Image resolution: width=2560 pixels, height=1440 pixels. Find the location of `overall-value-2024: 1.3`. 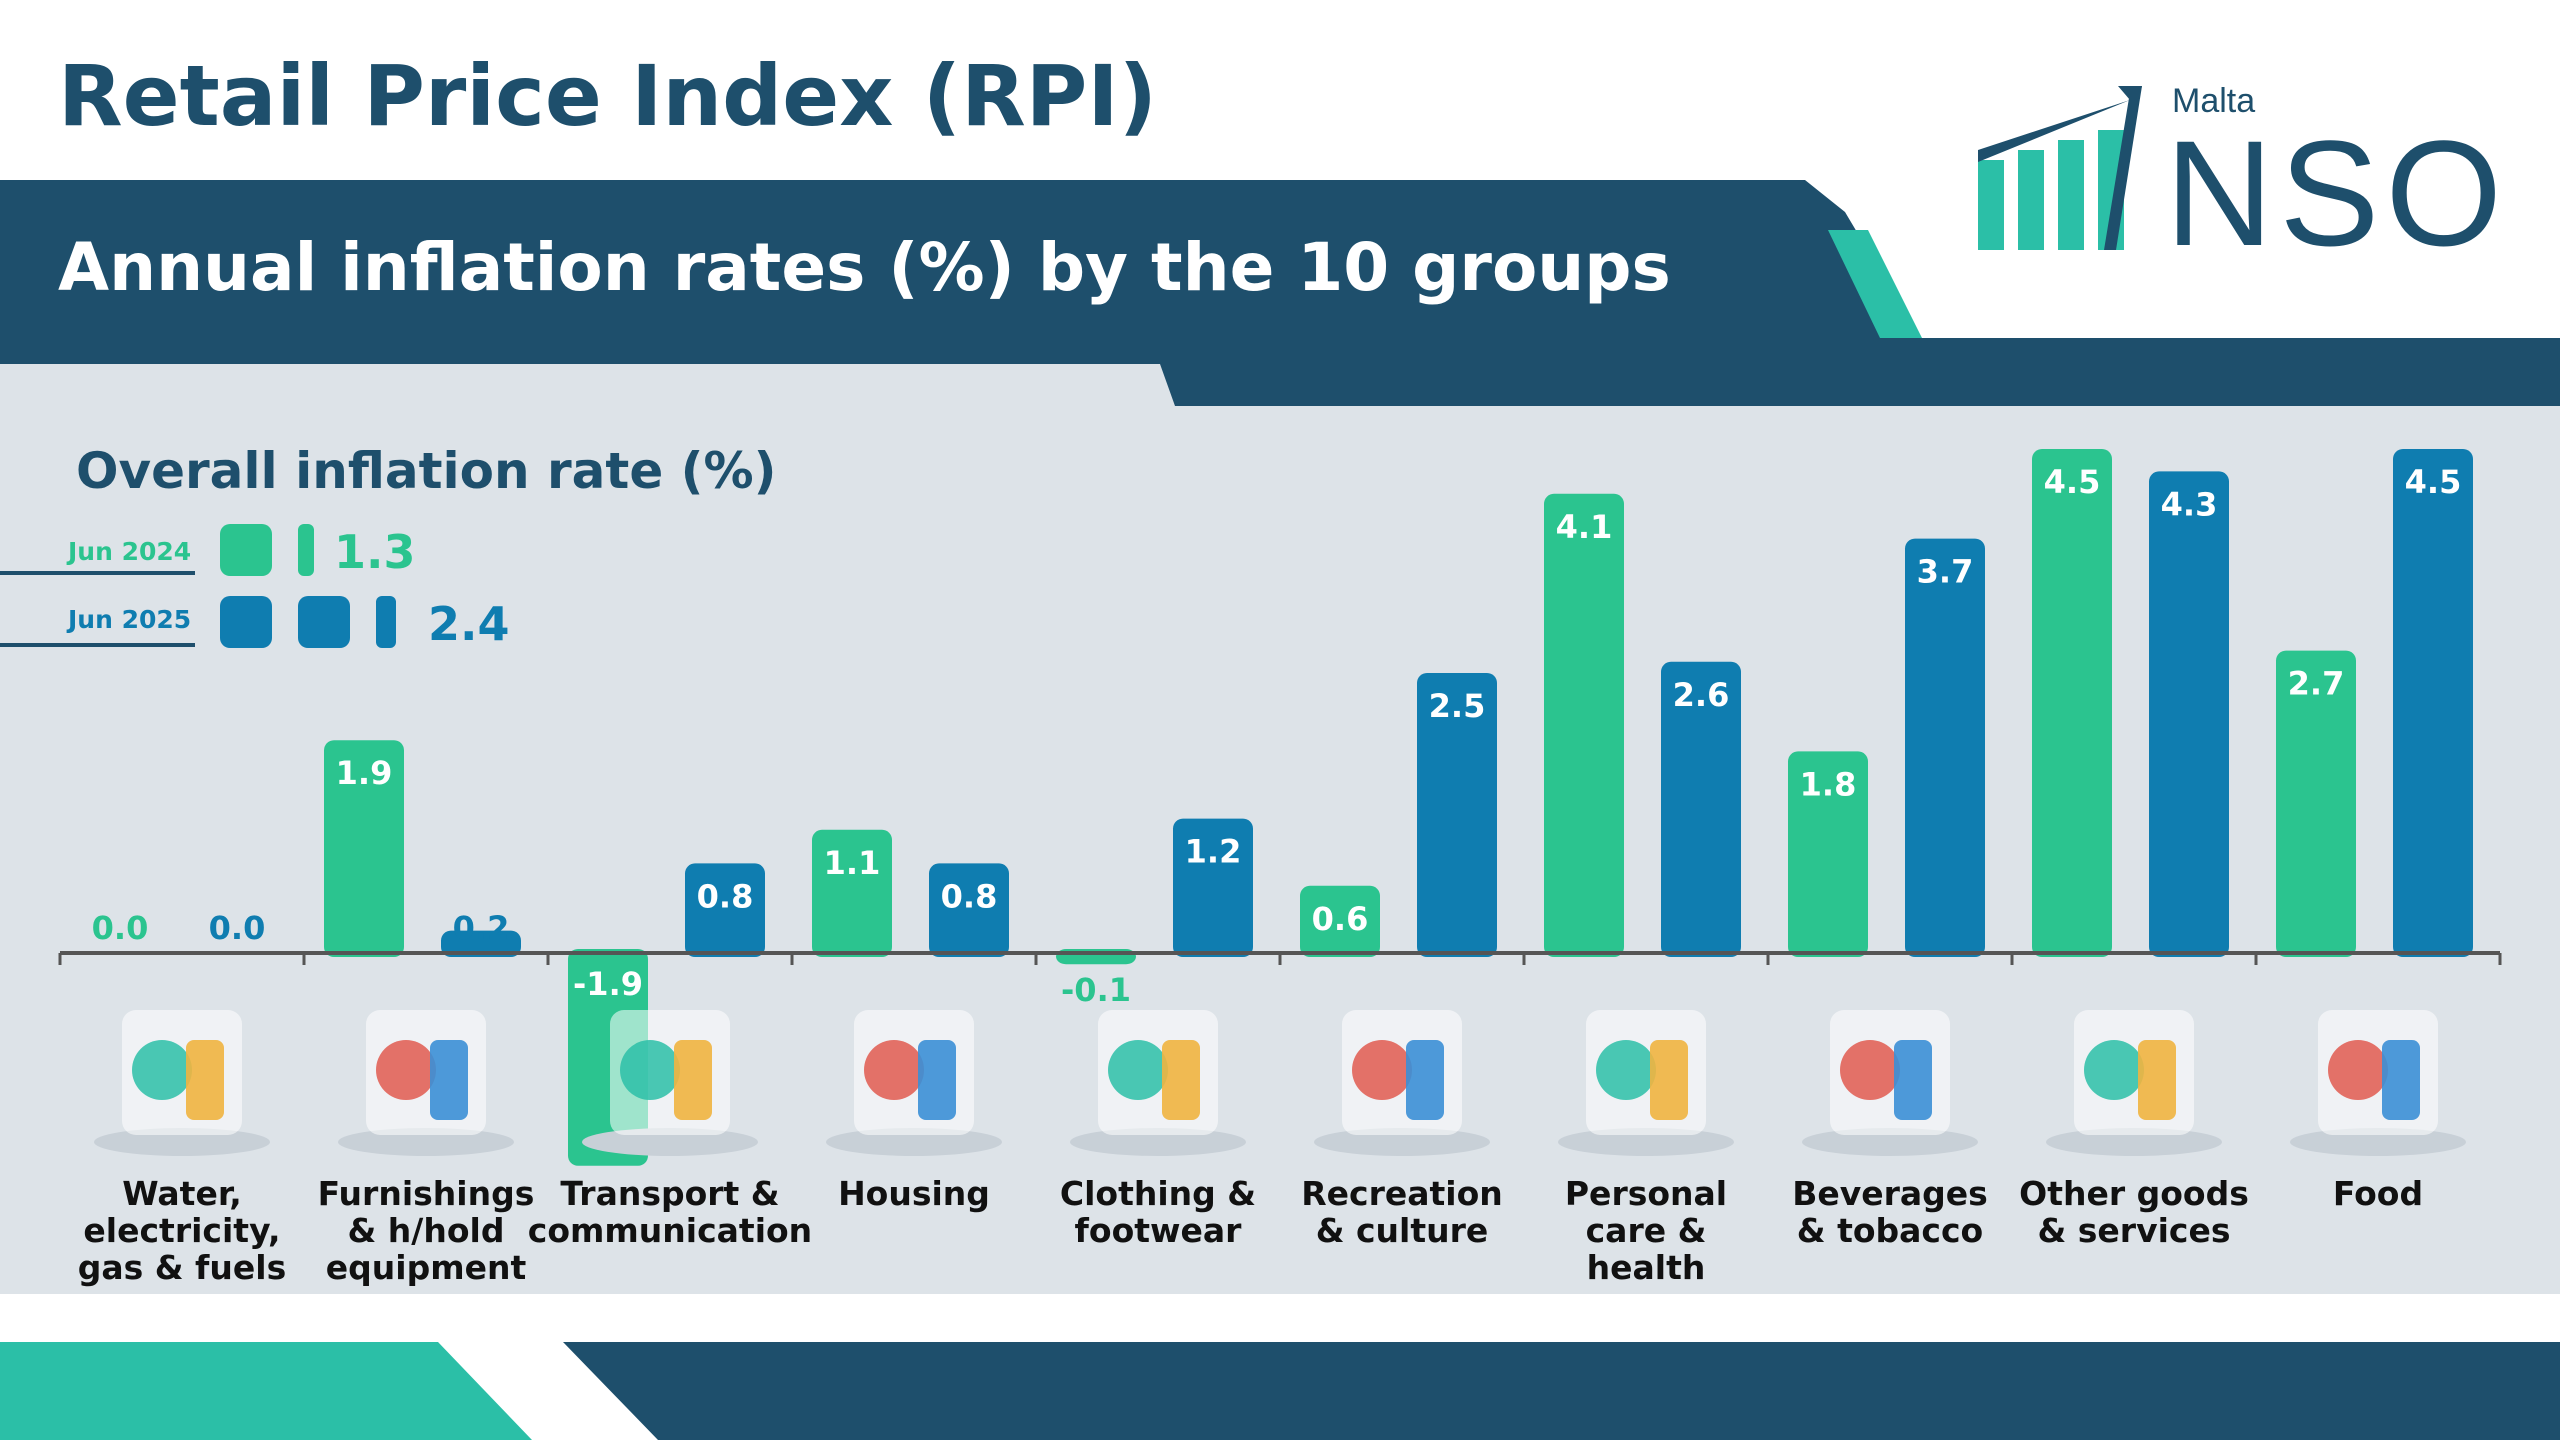

overall-value-2024: 1.3 is located at coordinates (375, 552).